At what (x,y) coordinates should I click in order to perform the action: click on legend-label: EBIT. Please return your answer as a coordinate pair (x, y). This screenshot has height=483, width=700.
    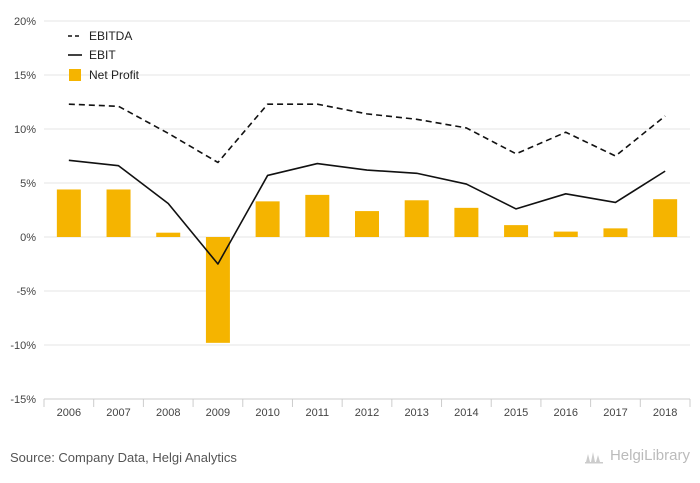
    Looking at the image, I should click on (102, 55).